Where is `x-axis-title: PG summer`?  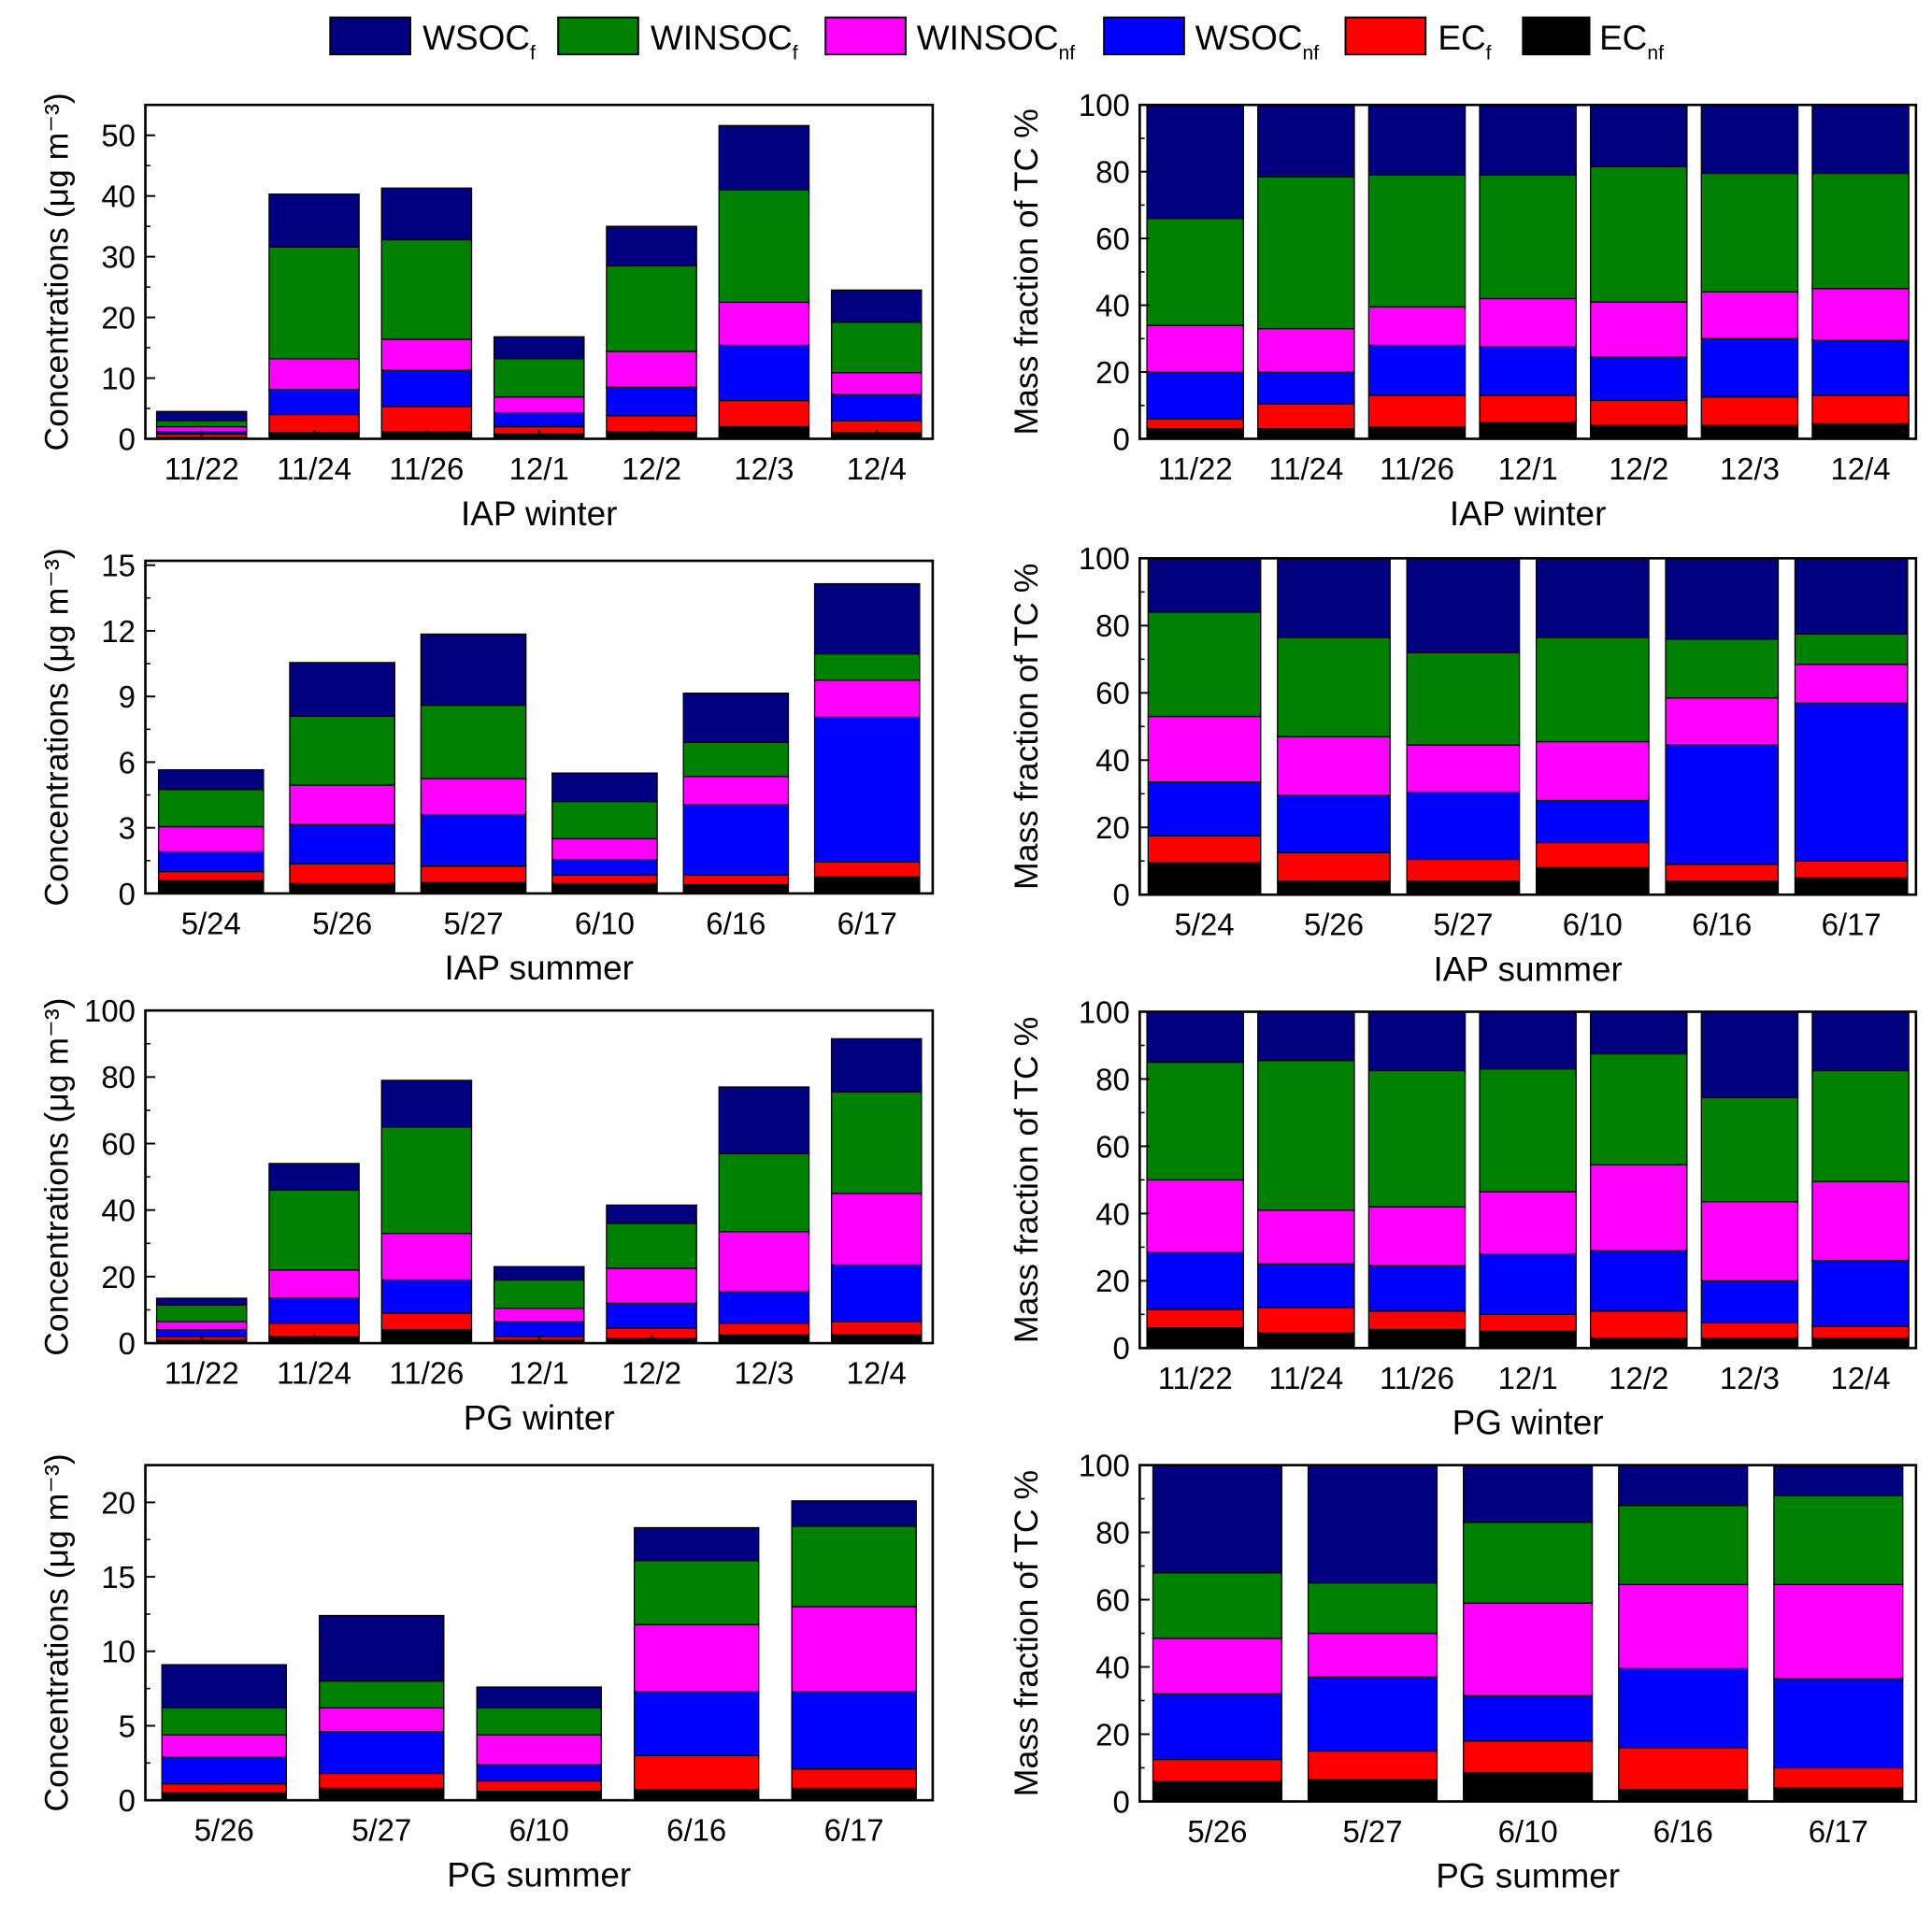 x-axis-title: PG summer is located at coordinates (1528, 1876).